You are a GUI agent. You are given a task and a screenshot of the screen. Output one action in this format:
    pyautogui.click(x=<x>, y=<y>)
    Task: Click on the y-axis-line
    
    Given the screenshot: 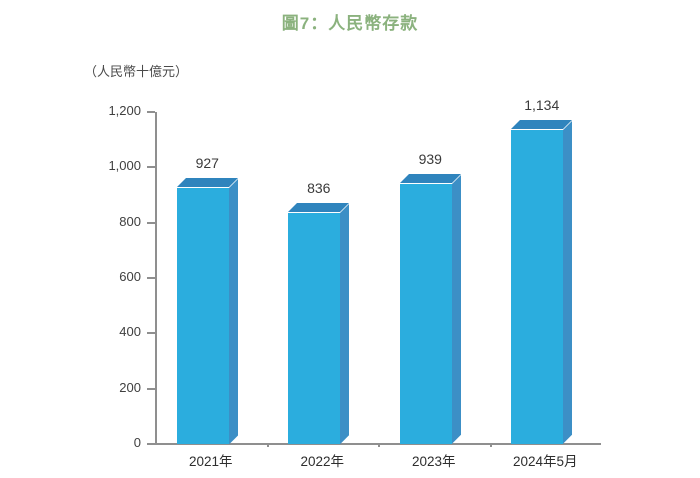 What is the action you would take?
    pyautogui.click(x=156, y=278)
    